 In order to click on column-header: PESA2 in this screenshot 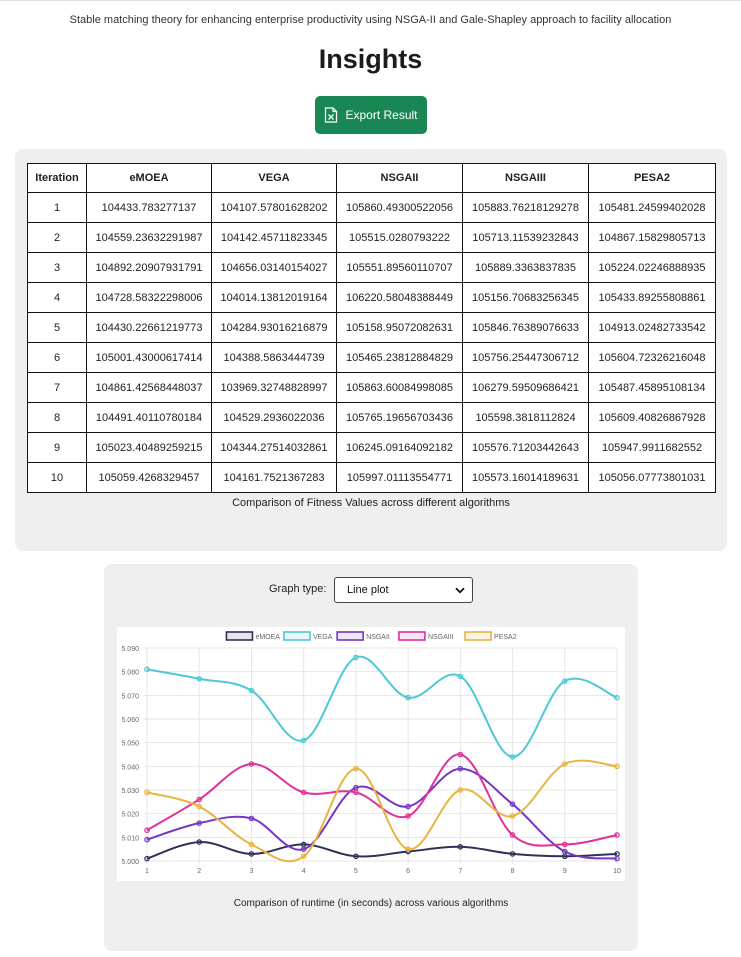, I will do `click(652, 178)`.